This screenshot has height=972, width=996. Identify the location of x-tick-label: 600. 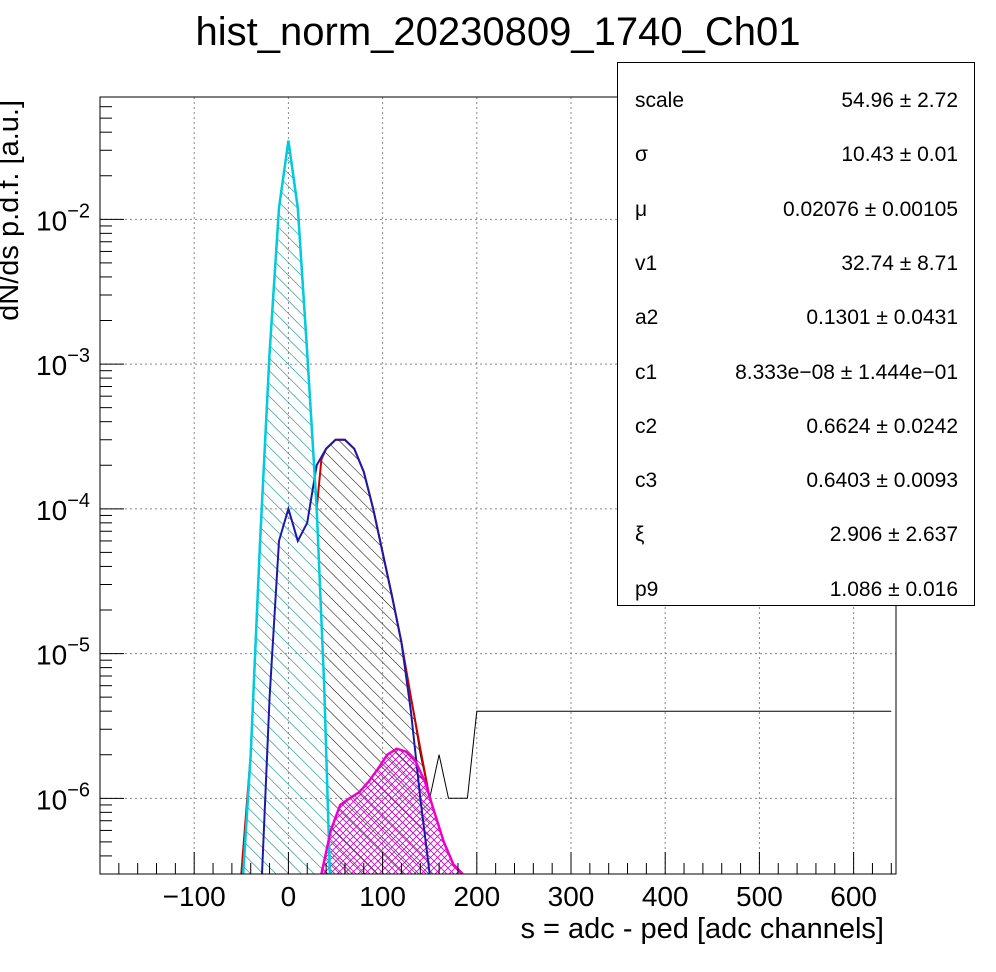
(853, 896).